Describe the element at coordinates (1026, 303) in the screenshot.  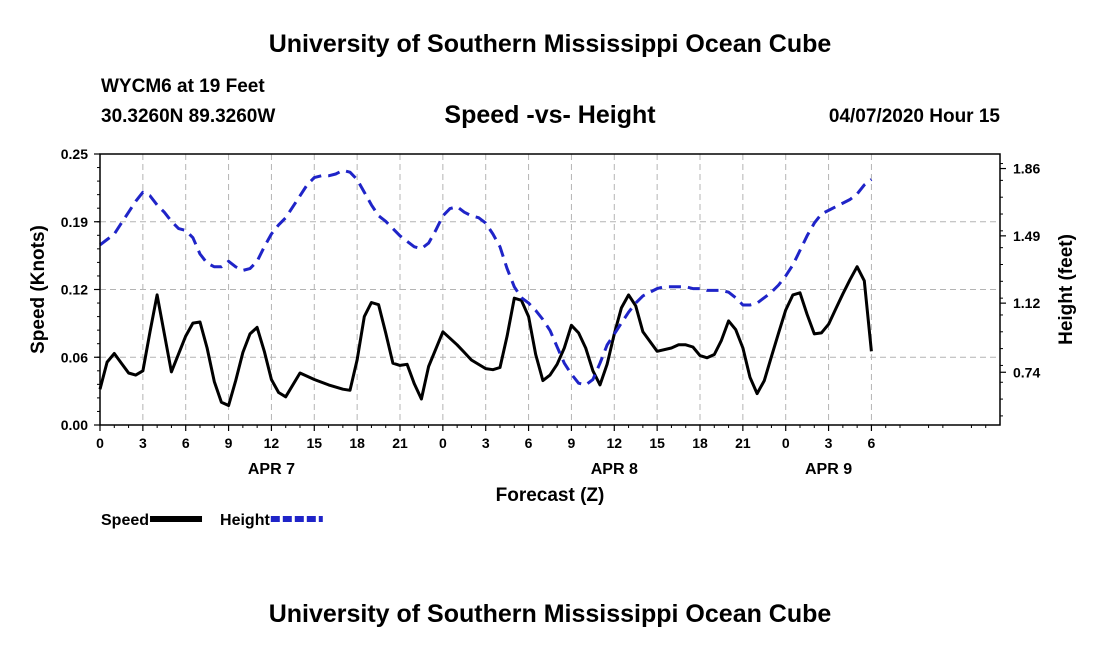
I see `right-y-tick-label: 1.12` at that location.